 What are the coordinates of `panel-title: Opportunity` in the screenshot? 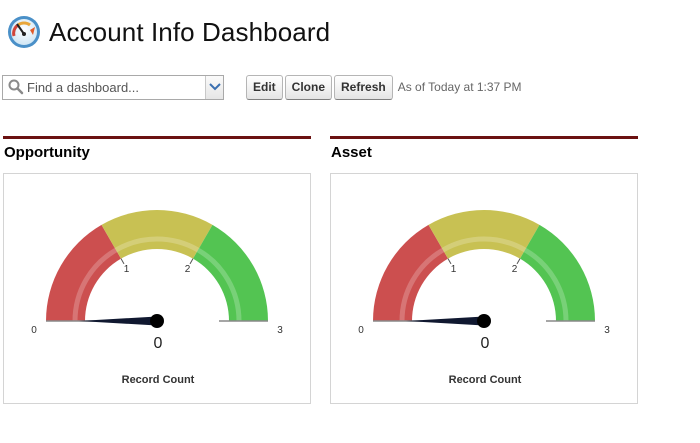 It's located at (47, 152).